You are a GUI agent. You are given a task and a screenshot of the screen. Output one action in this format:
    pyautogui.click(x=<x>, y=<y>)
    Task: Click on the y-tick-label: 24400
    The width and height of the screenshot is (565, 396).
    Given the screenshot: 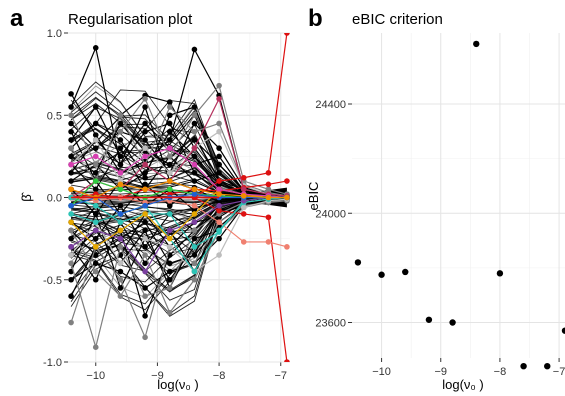 What is the action you would take?
    pyautogui.click(x=330, y=105)
    